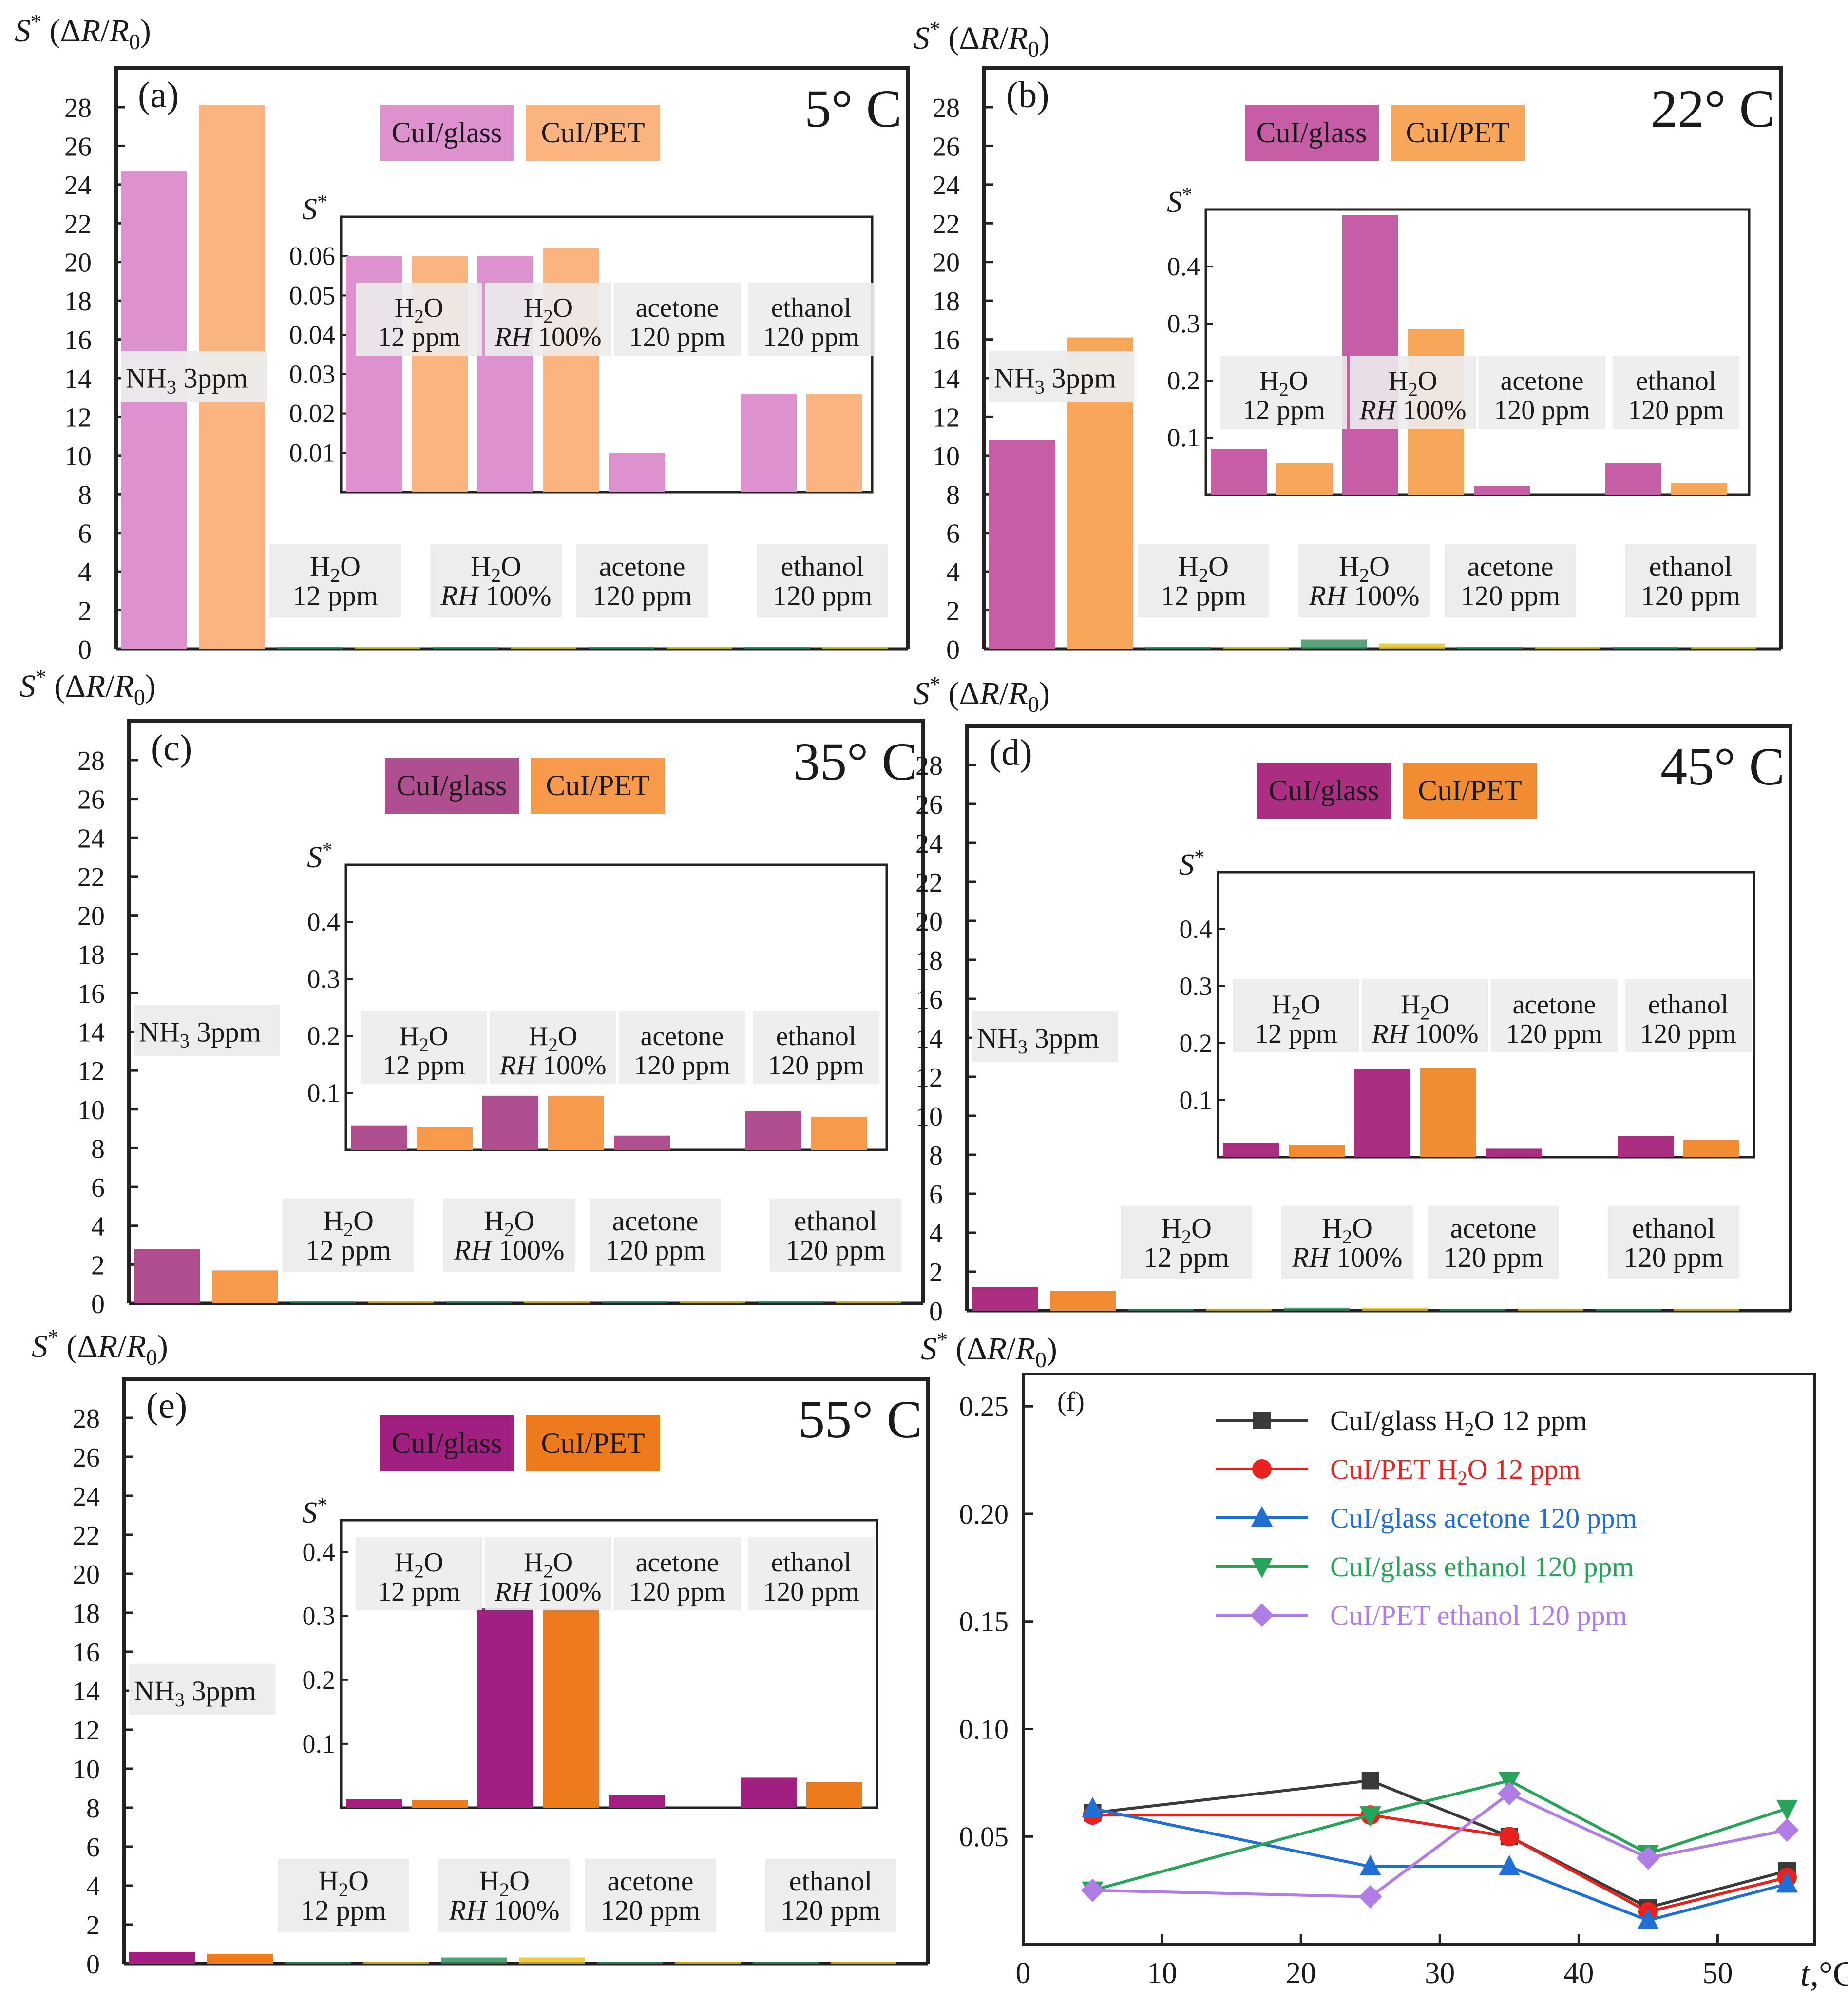 The image size is (1848, 2005). I want to click on series-1: CuI/PET H2O 12 ppm, so click(1440, 1687).